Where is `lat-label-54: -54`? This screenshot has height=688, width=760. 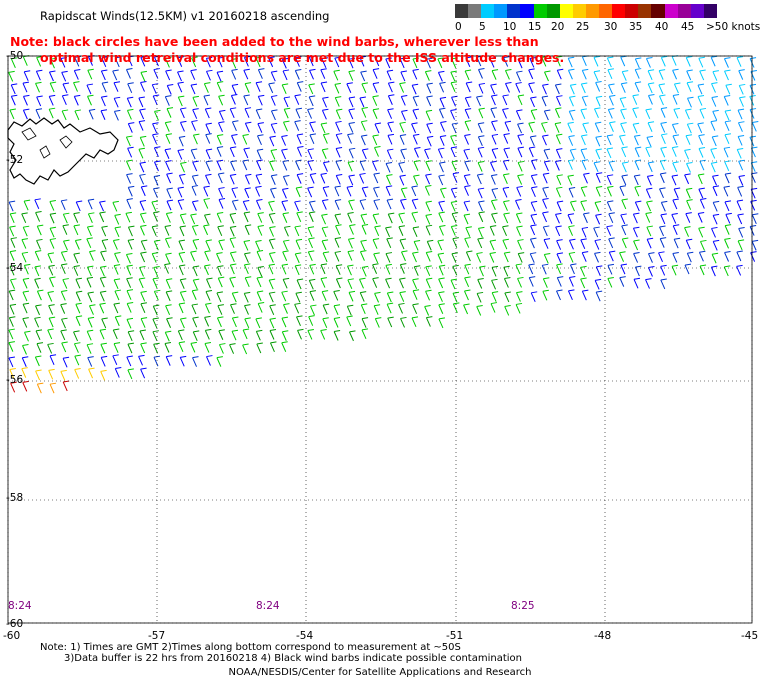
lat-label-54: -54 is located at coordinates (15, 268).